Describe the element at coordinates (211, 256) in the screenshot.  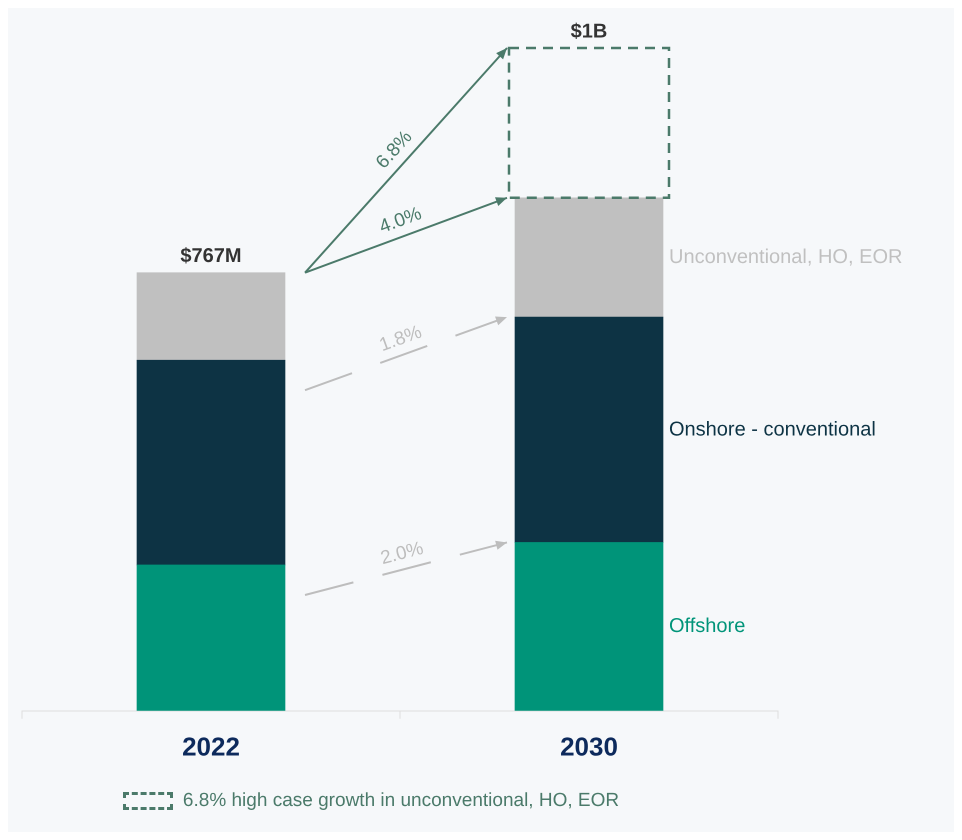
I see `annotation: $767M` at that location.